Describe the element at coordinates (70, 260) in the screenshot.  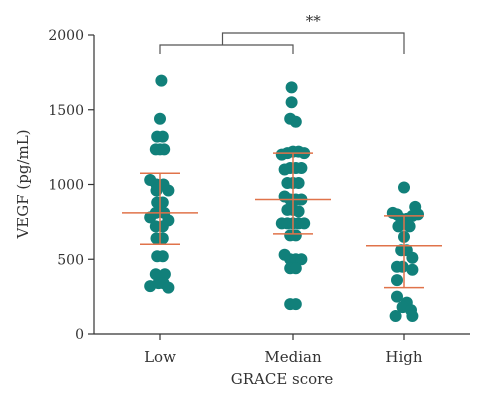
I see `y-tick-label: 500` at that location.